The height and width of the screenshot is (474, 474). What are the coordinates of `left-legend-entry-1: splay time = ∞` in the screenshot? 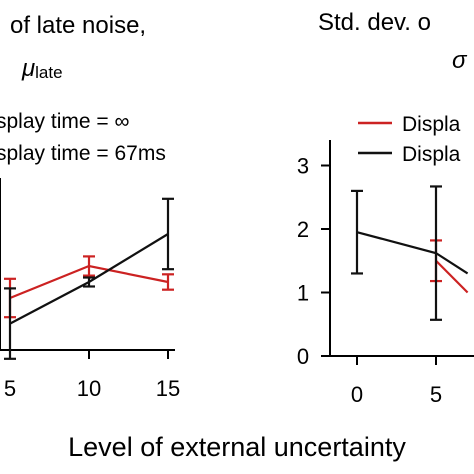 It's located at (64, 121).